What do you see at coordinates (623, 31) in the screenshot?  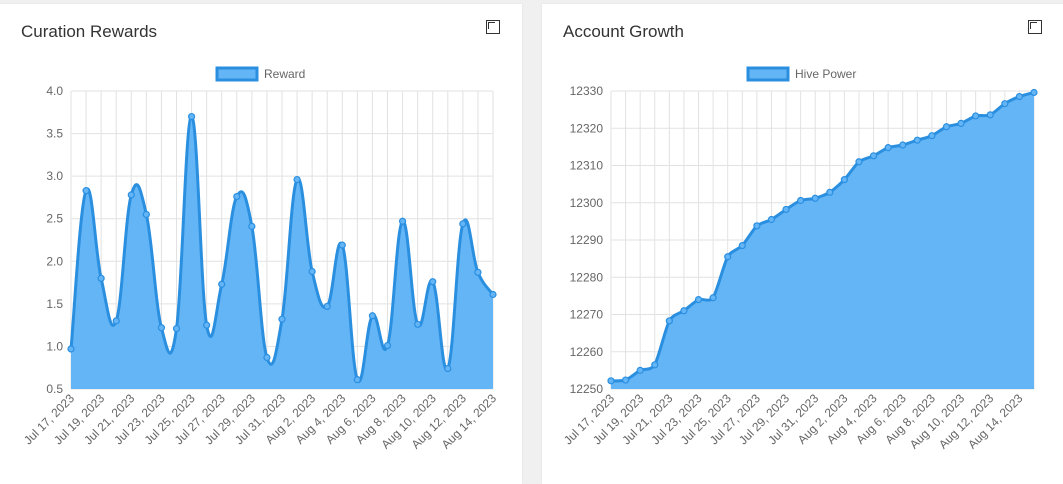 I see `card-title: Account Growth` at bounding box center [623, 31].